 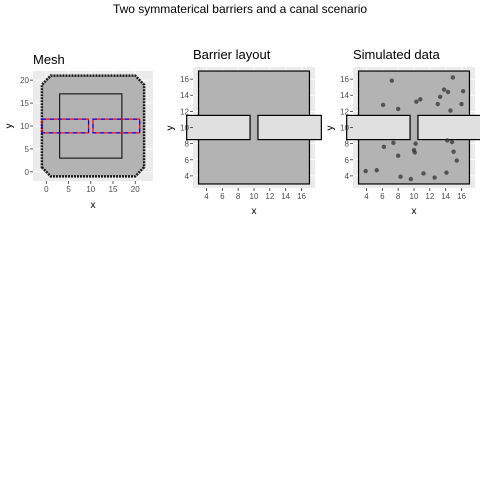 What do you see at coordinates (27, 149) in the screenshot?
I see `y-tick-label: 5` at bounding box center [27, 149].